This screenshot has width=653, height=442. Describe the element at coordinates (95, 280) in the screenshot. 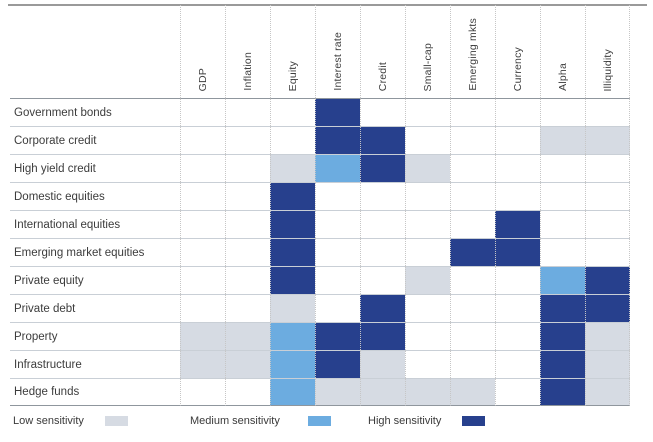

I see `row-label-private-equity: Private equity` at that location.